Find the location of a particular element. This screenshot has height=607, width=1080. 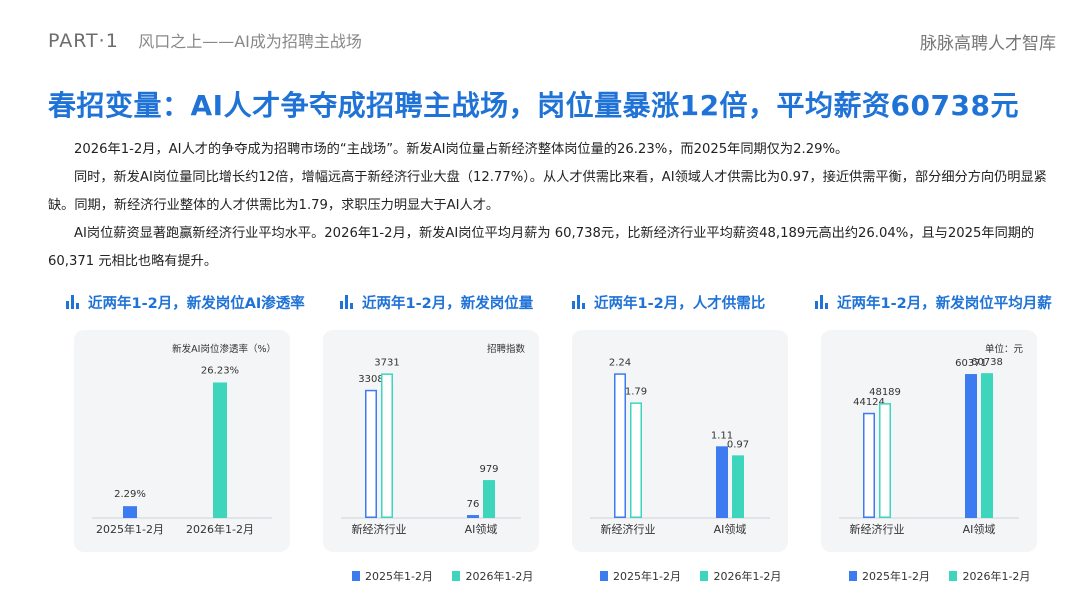

legend-job-volume: 2025年1-2月 2026年1-2月 is located at coordinates (450, 576).